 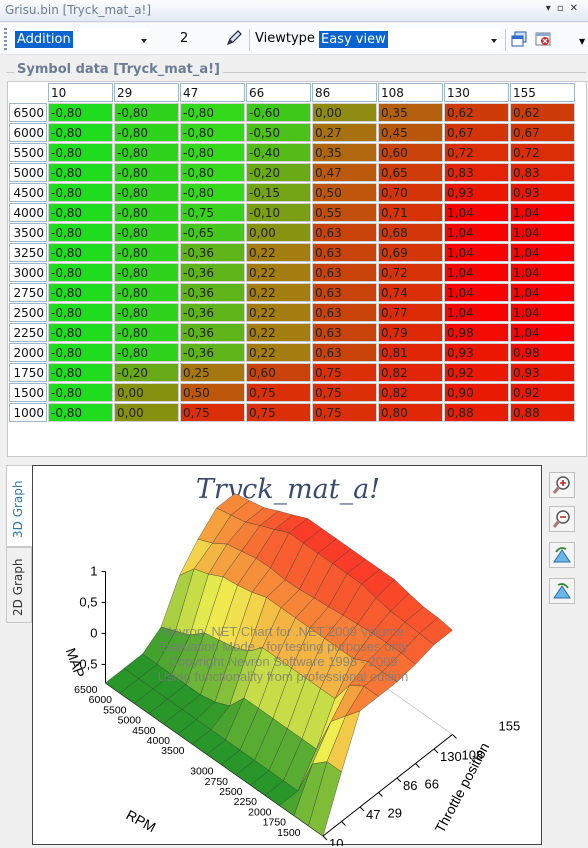 I want to click on column-header: 10, so click(x=80, y=92).